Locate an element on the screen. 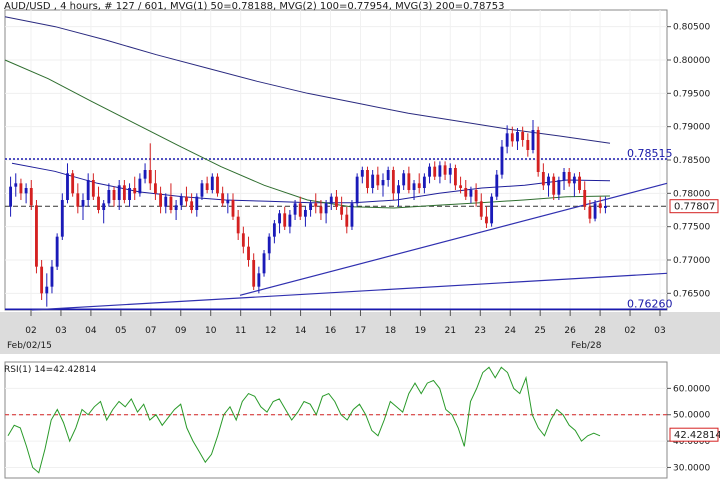 This screenshot has height=482, width=720. price-xtick-label: 05 is located at coordinates (120, 331).